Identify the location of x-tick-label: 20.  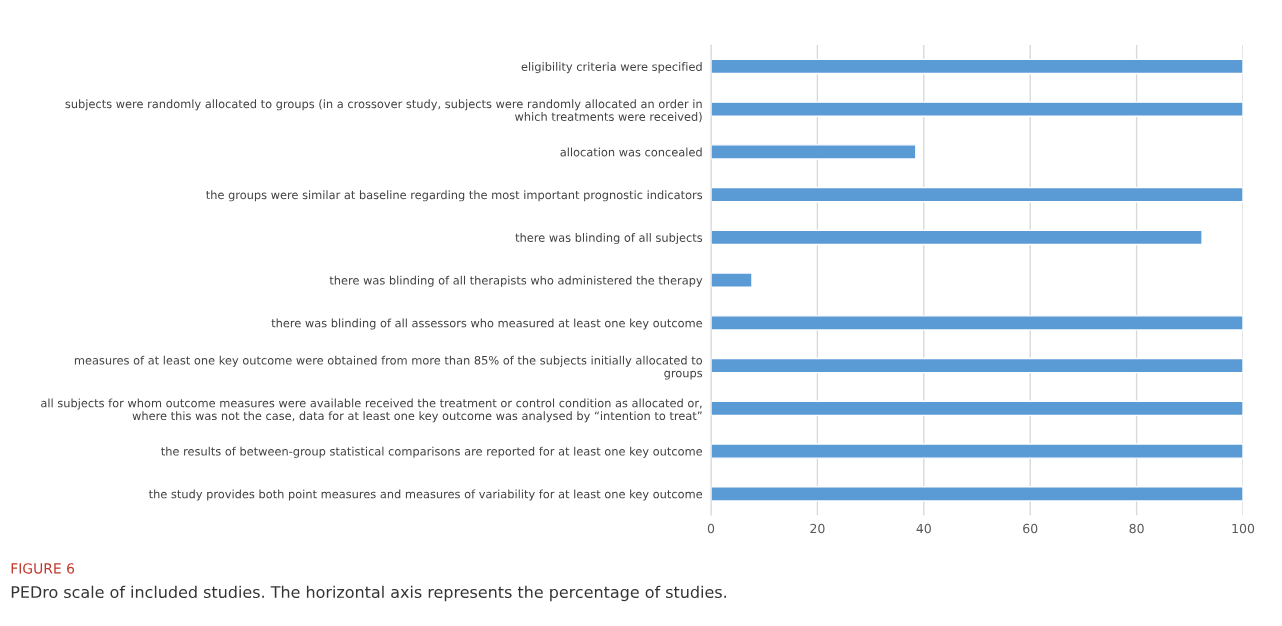
(817, 528).